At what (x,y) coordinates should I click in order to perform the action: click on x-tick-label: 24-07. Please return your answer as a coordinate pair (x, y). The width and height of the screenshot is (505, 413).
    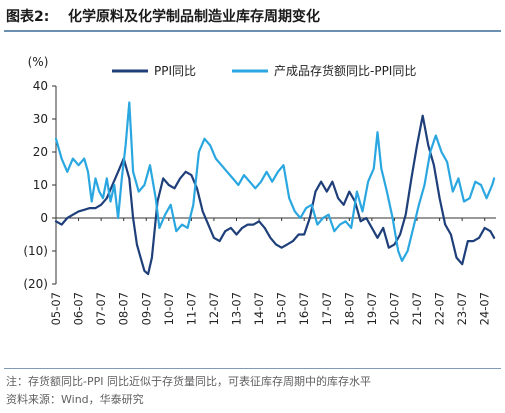
    Looking at the image, I should click on (485, 308).